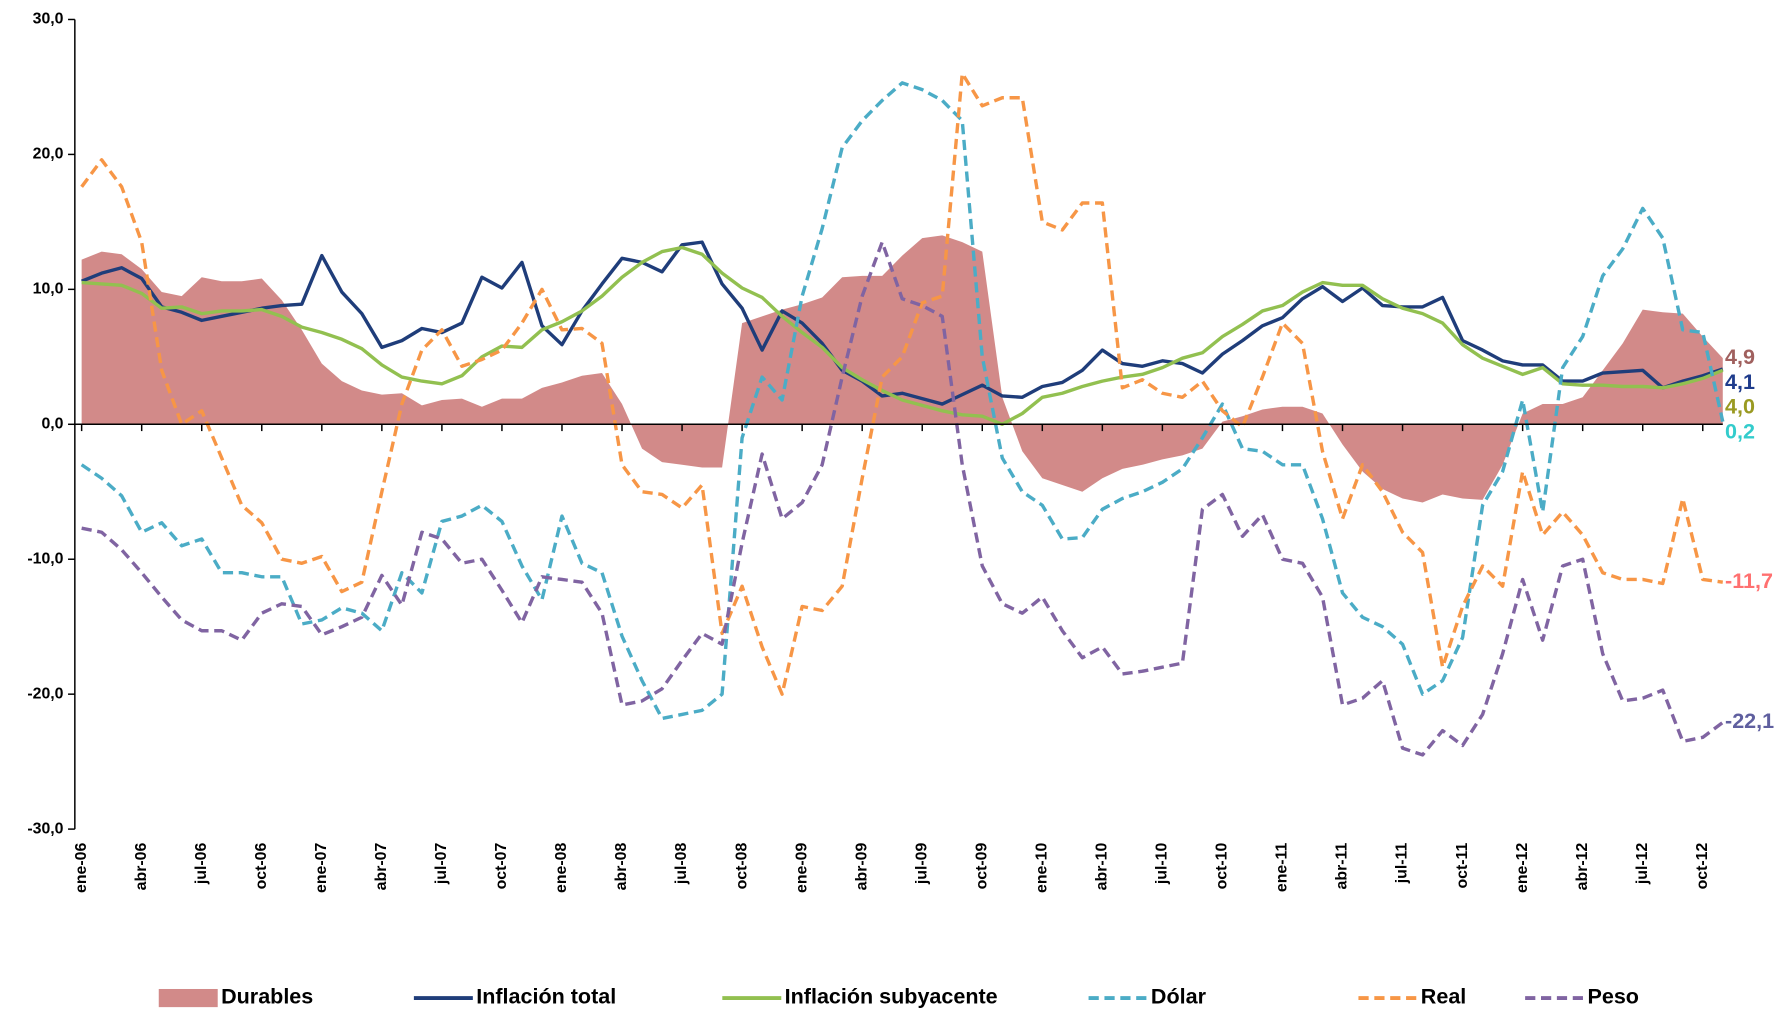 This screenshot has width=1778, height=1013. What do you see at coordinates (1740, 357) in the screenshot?
I see `data-label: 4,9` at bounding box center [1740, 357].